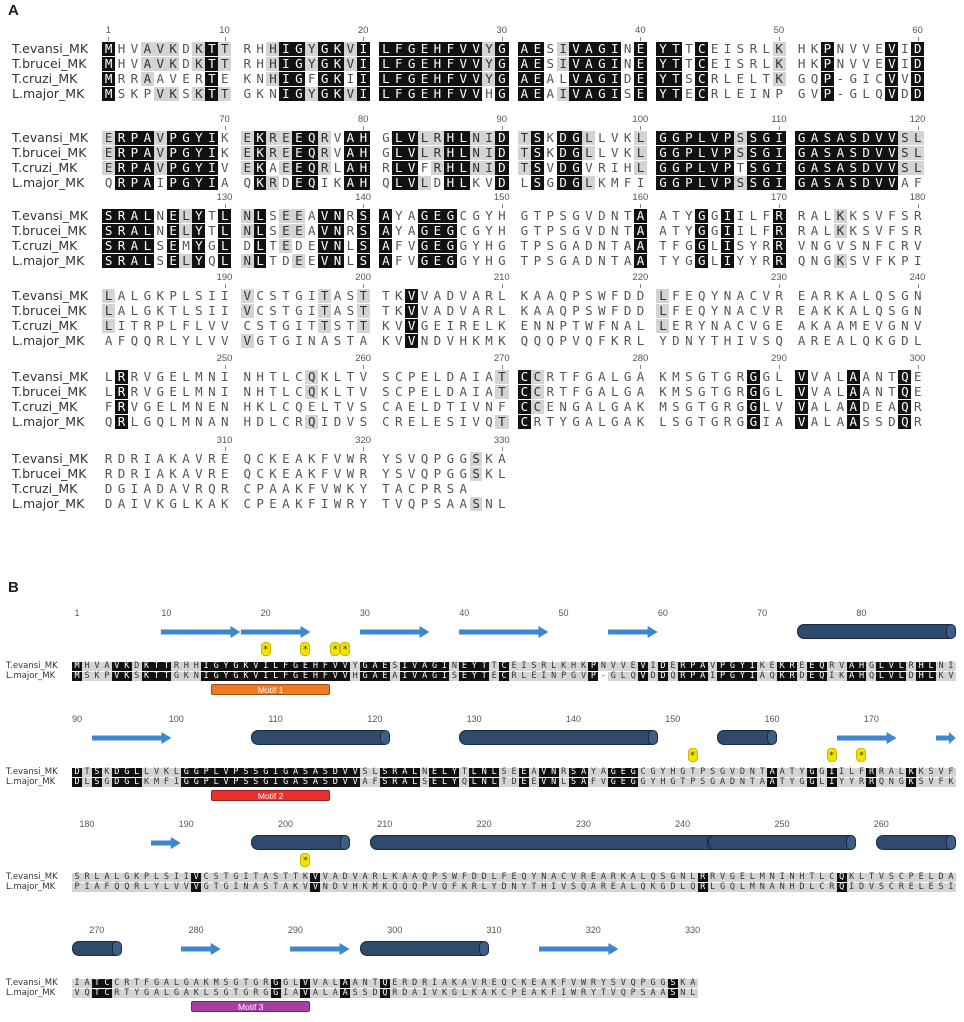  Describe the element at coordinates (693, 930) in the screenshot. I see `position-number: 330` at that location.